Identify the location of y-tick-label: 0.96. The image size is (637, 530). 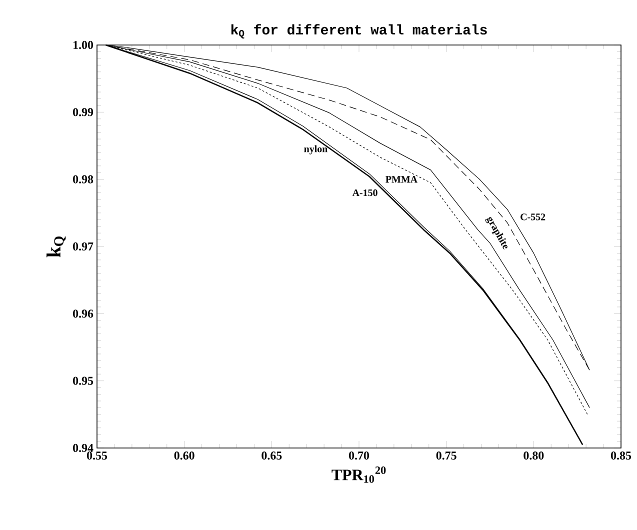
(83, 314).